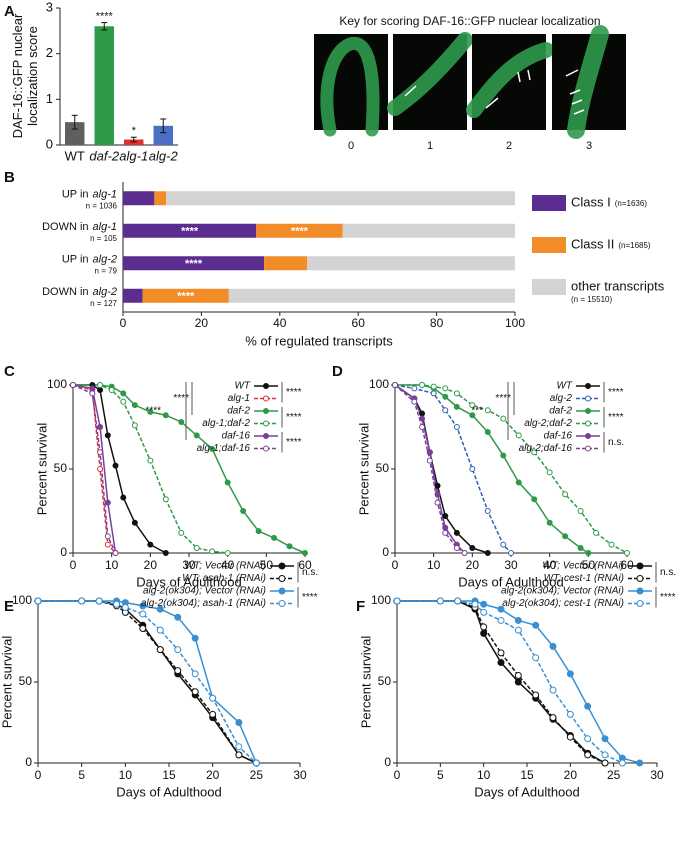  I want to click on key-score: 0, so click(351, 146).